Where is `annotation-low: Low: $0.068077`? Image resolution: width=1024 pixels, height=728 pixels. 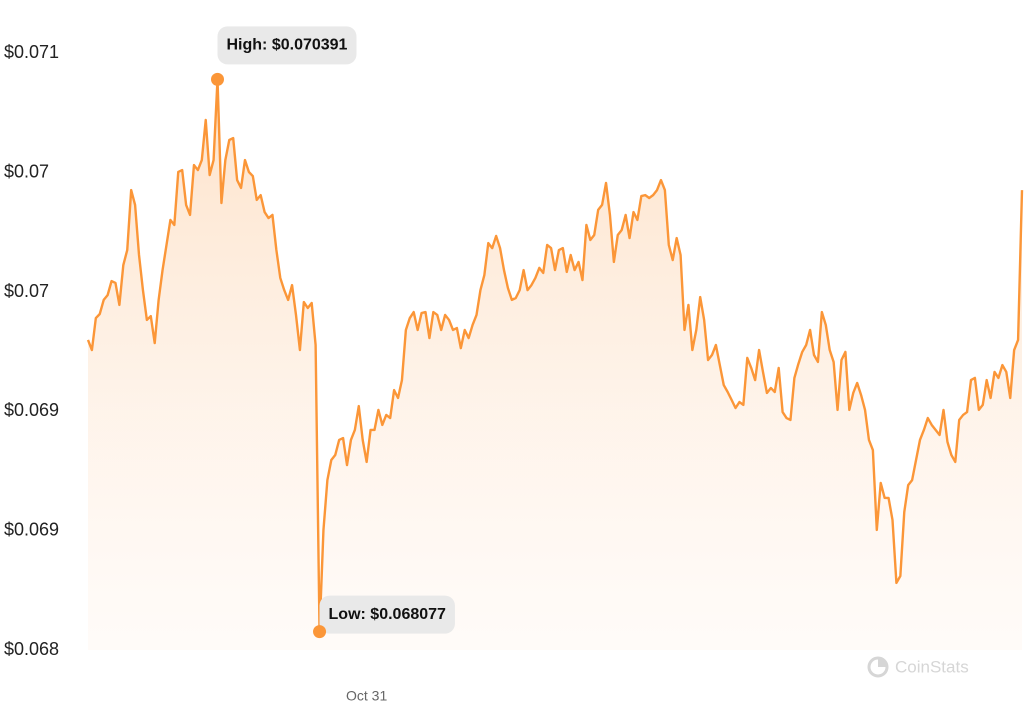
annotation-low: Low: $0.068077 is located at coordinates (387, 614).